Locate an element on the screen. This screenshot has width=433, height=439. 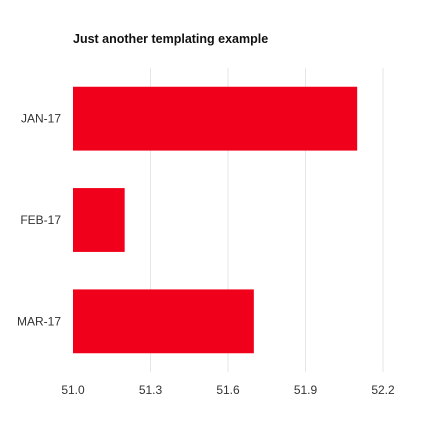
category-labels: JAN-17 FEB-17 MAR-17 is located at coordinates (39, 220).